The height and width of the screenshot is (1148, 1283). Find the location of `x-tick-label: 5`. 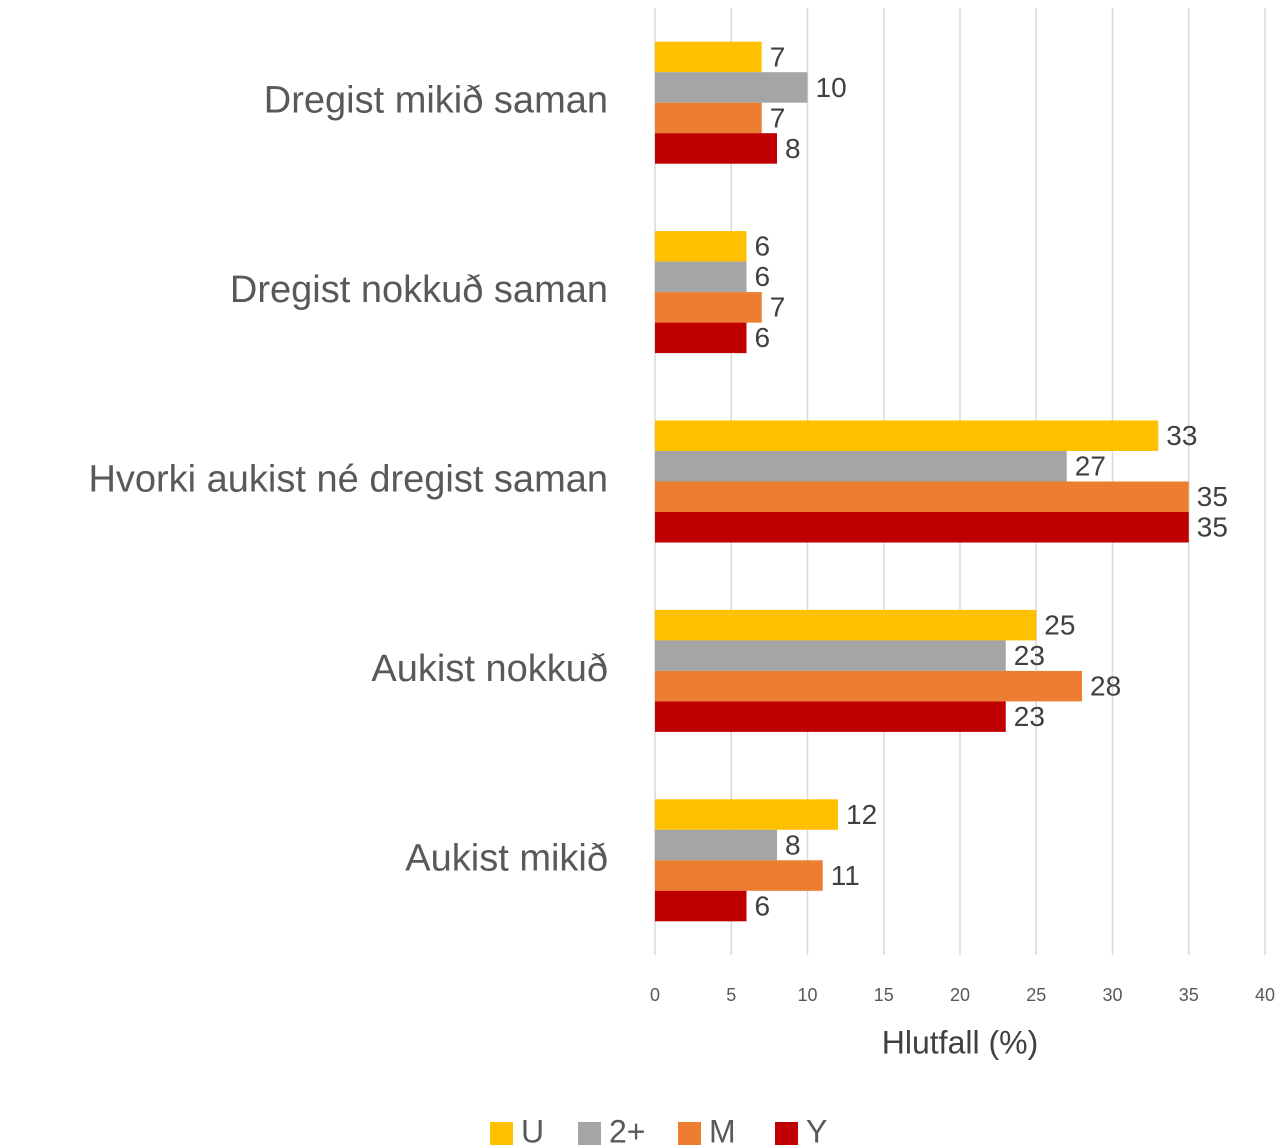

x-tick-label: 5 is located at coordinates (731, 995).